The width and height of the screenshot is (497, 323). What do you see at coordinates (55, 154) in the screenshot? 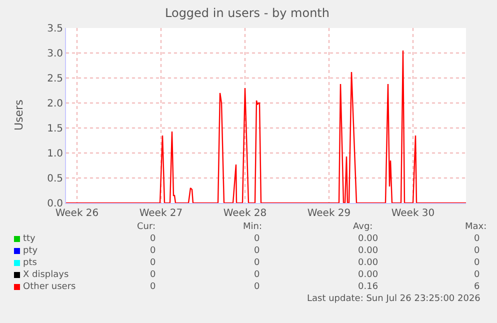
I see `y-tick-label: 1.0` at bounding box center [55, 154].